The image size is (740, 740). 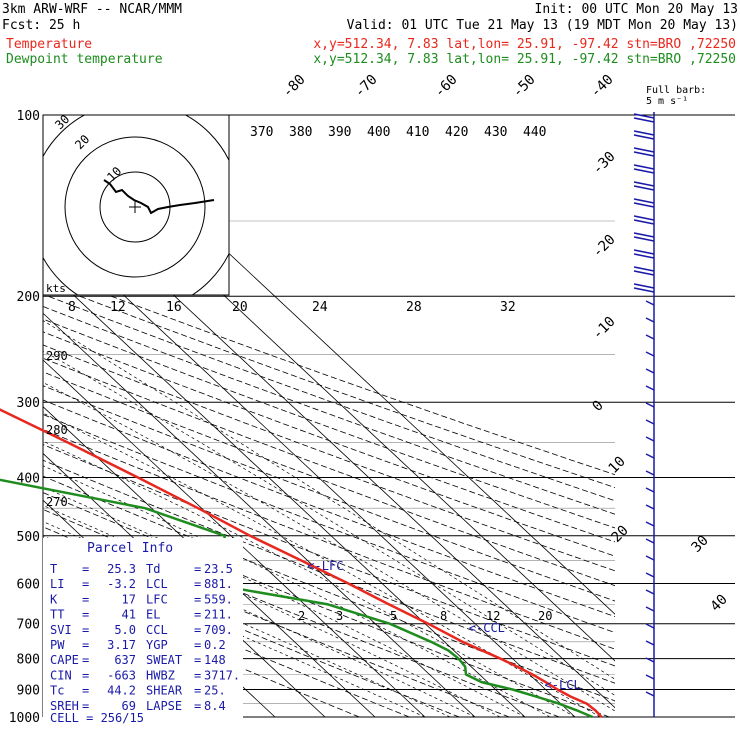 I want to click on parcel-key: CIN, so click(x=61, y=675).